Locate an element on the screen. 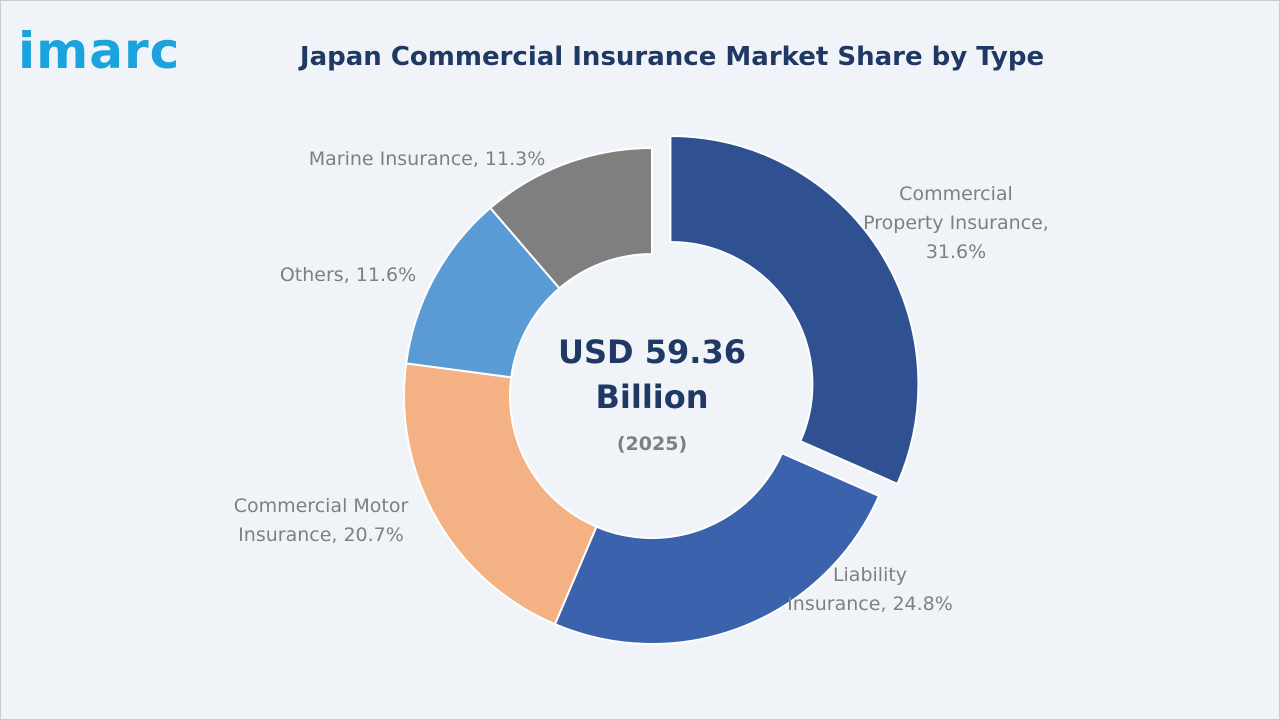 The image size is (1280, 720). center-value-line2: Billion is located at coordinates (651, 397).